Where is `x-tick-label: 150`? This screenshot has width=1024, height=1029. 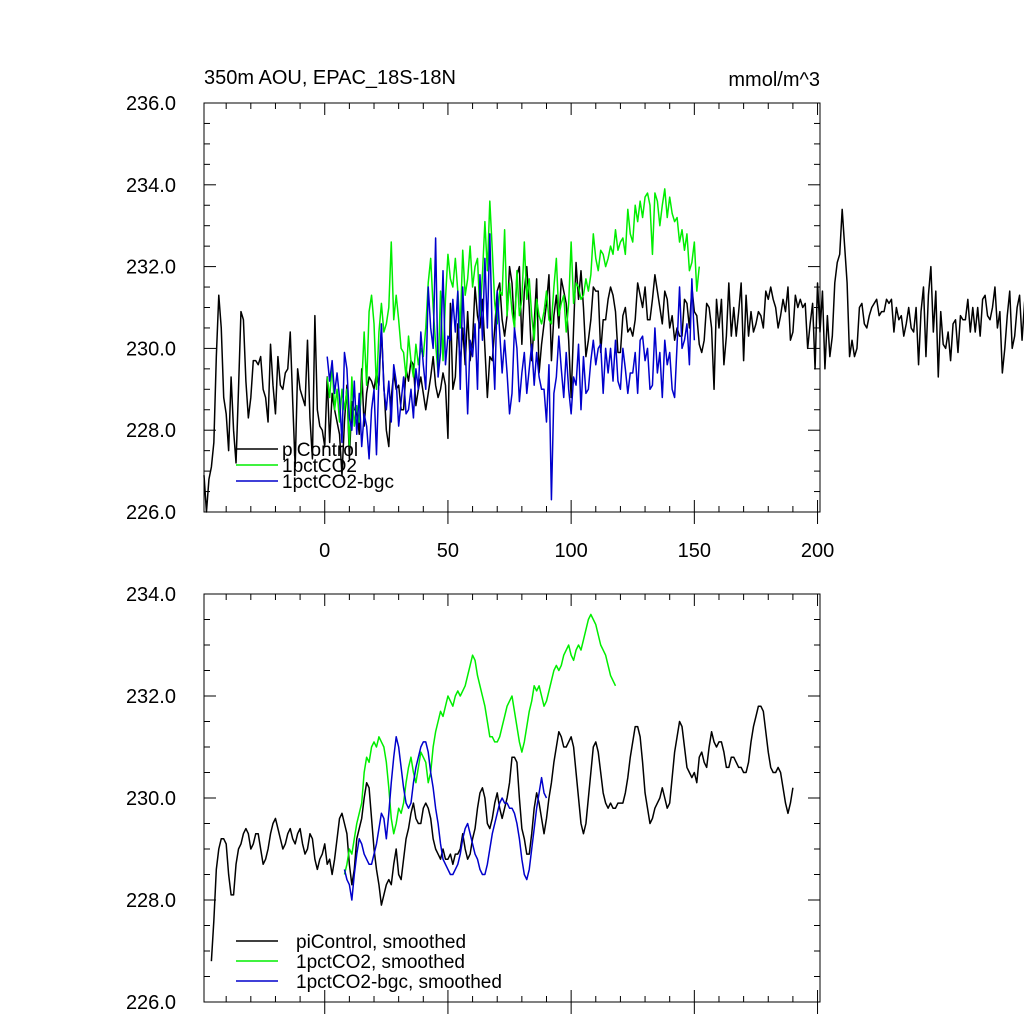 x-tick-label: 150 is located at coordinates (694, 551).